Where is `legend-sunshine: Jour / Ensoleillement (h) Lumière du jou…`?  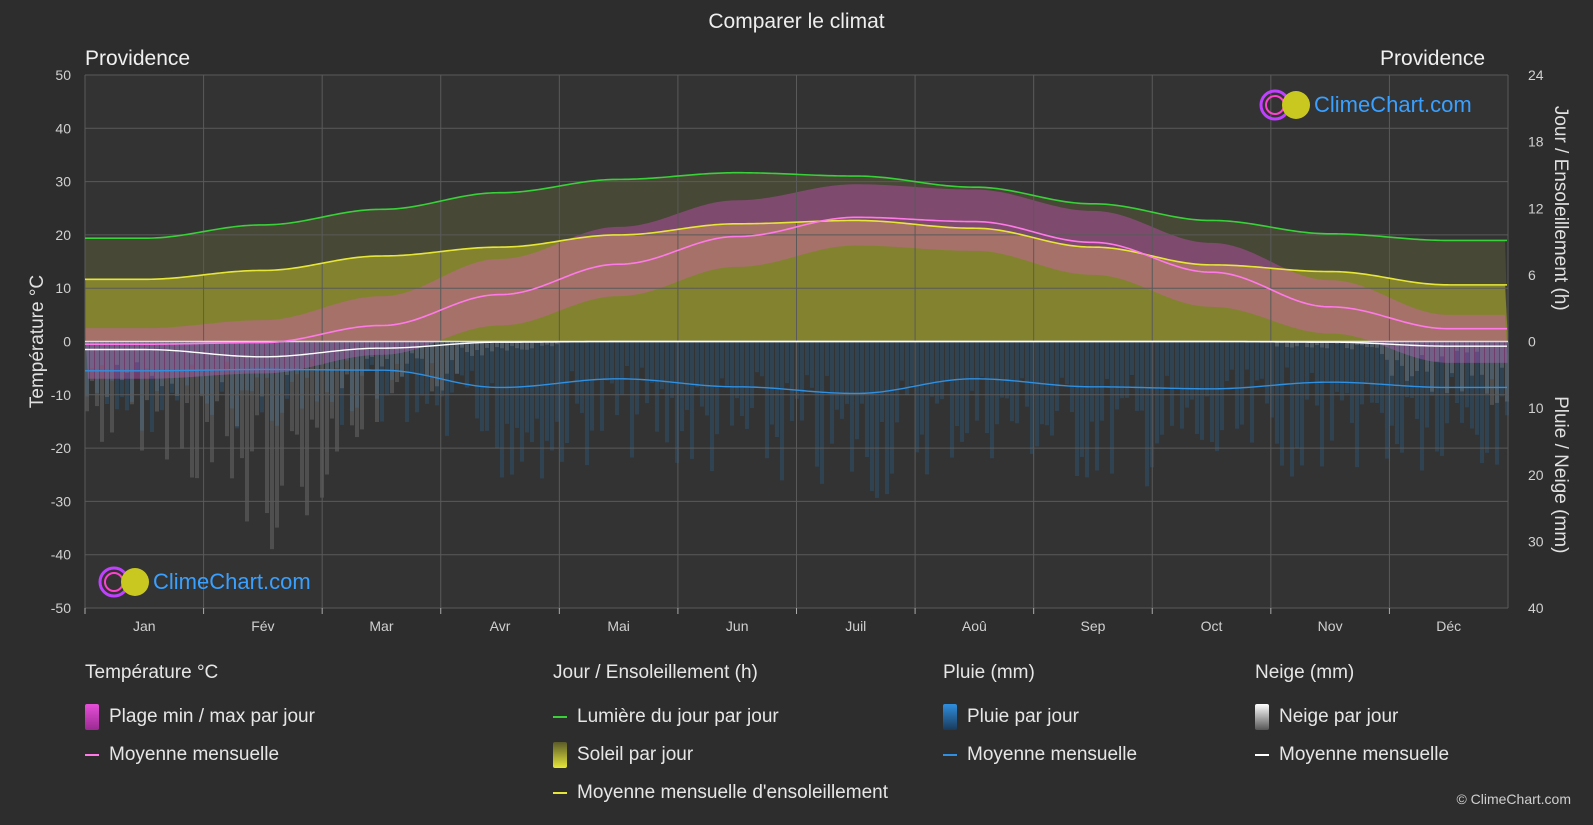 legend-sunshine: Jour / Ensoleillement (h) Lumière du jou… is located at coordinates (720, 737).